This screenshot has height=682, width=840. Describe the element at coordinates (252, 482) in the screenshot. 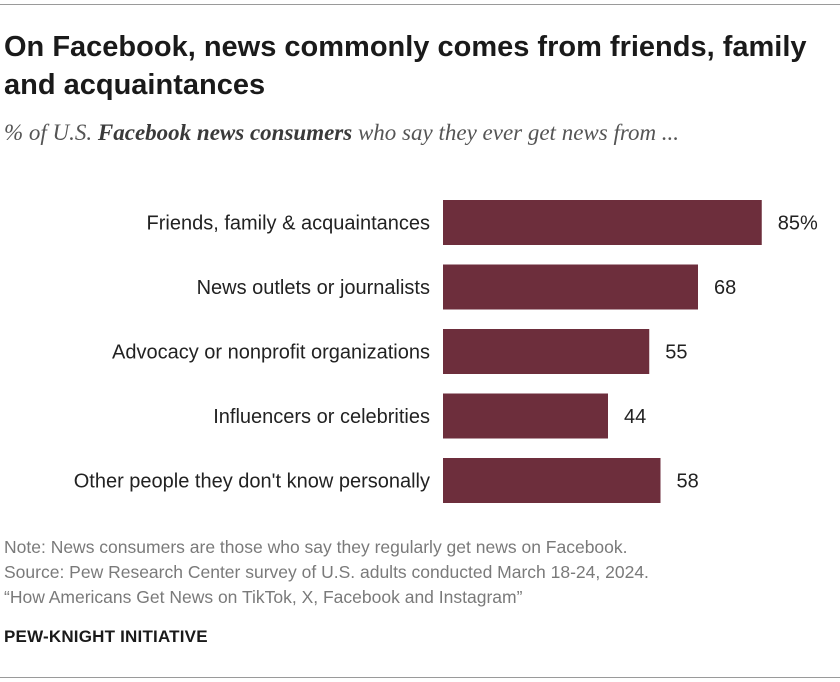

I see `category-label: Other people they don't know personally` at that location.